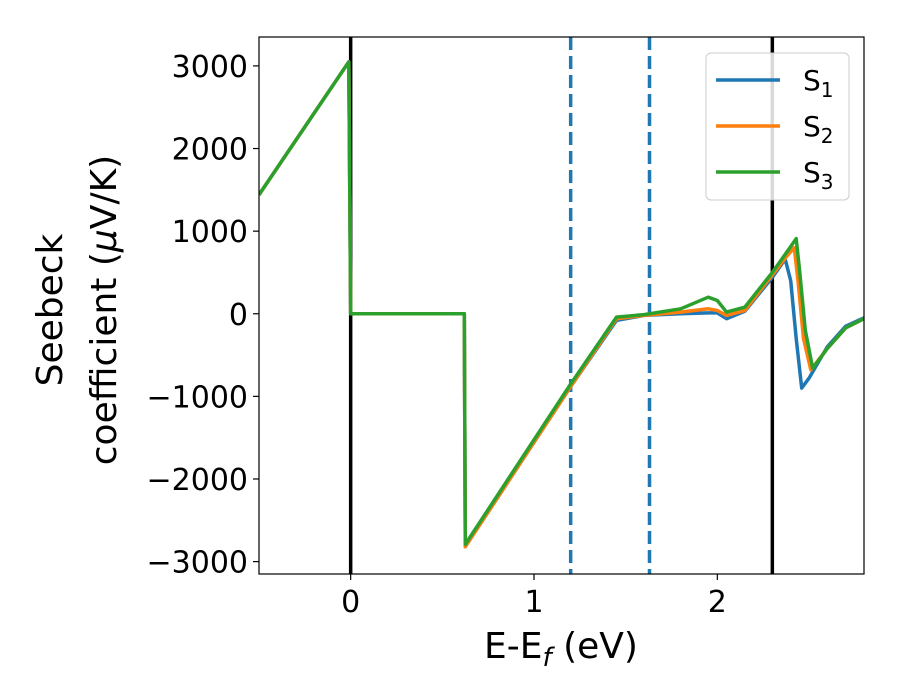 The image size is (900, 700). Describe the element at coordinates (350, 602) in the screenshot. I see `x-tick-label: 0` at that location.